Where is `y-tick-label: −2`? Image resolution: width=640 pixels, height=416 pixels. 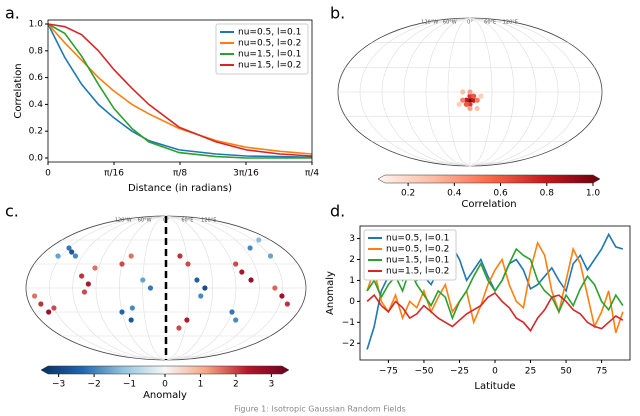 y-tick-label: −2 is located at coordinates (348, 344).